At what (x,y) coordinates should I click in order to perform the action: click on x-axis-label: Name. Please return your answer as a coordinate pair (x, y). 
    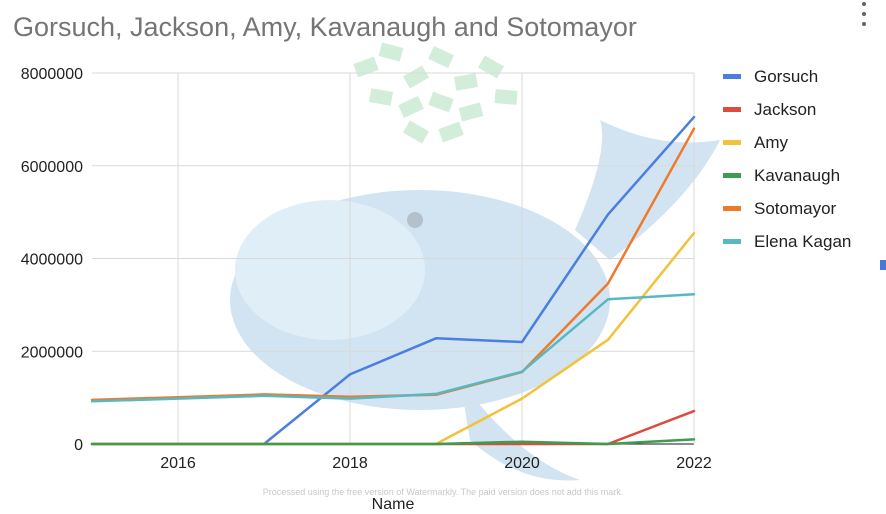
    Looking at the image, I should click on (393, 504).